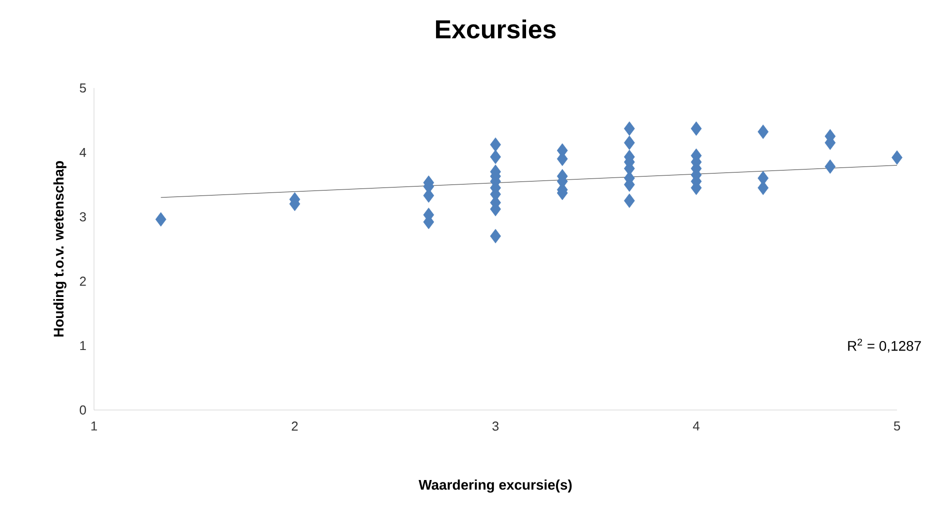  What do you see at coordinates (83, 217) in the screenshot?
I see `y-tick-label: 3` at bounding box center [83, 217].